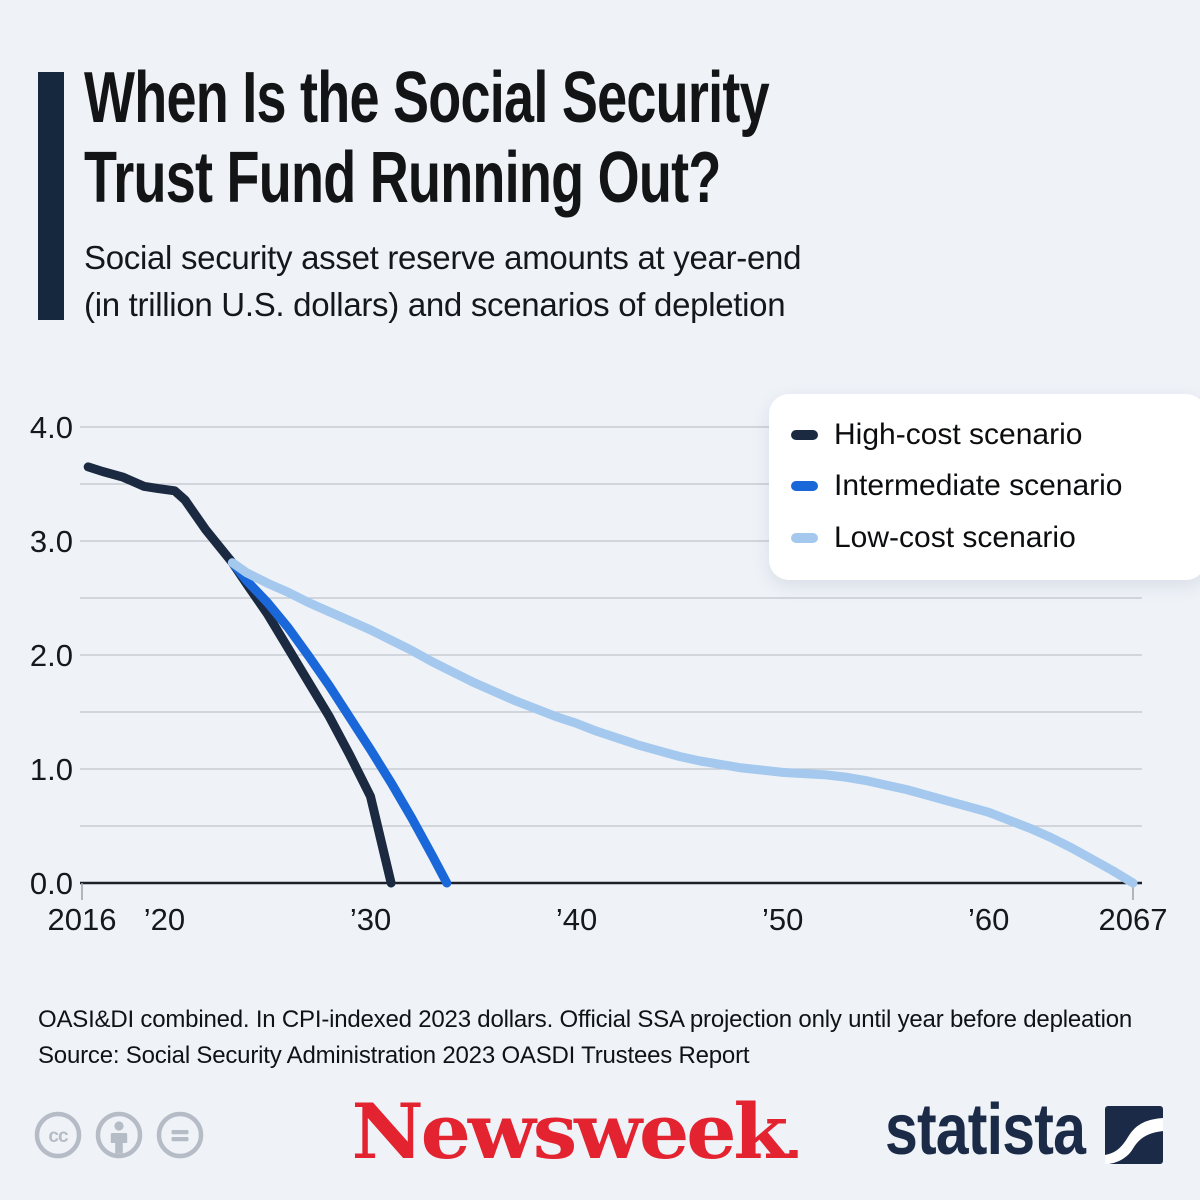 This screenshot has height=1200, width=1200. I want to click on x-axis-label: ’60, so click(988, 919).